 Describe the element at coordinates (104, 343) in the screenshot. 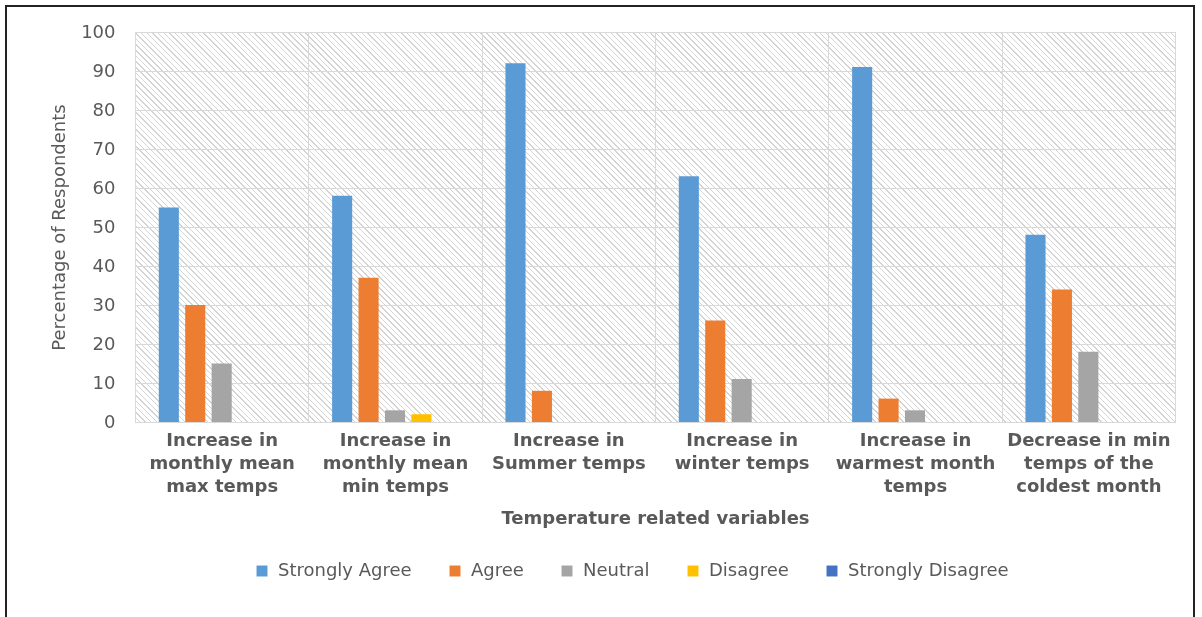

I see `y-tick-label: 20` at that location.